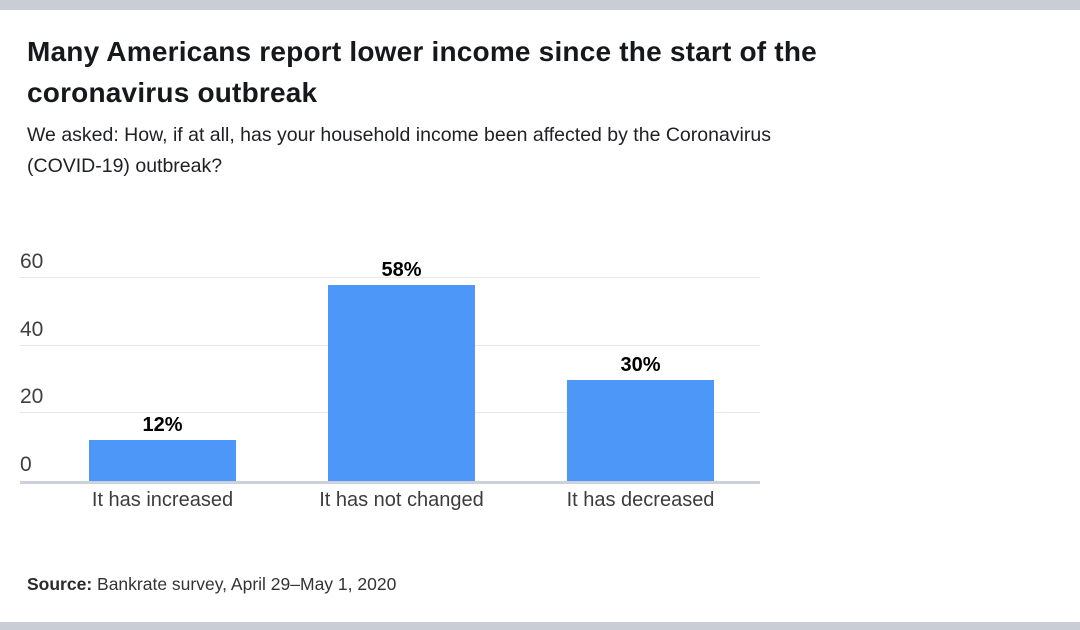  I want to click on bottom-border, so click(540, 626).